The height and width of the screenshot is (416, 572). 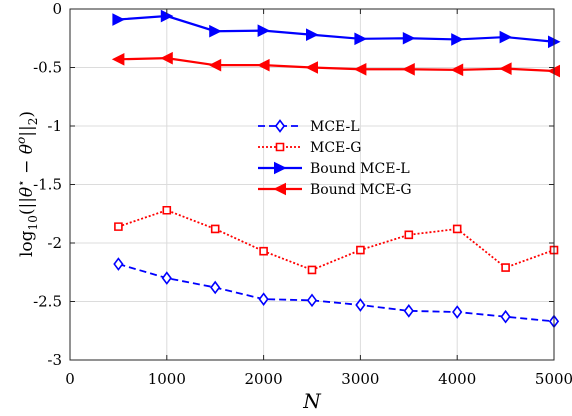 I want to click on y-tick-label: -2, so click(x=54, y=243).